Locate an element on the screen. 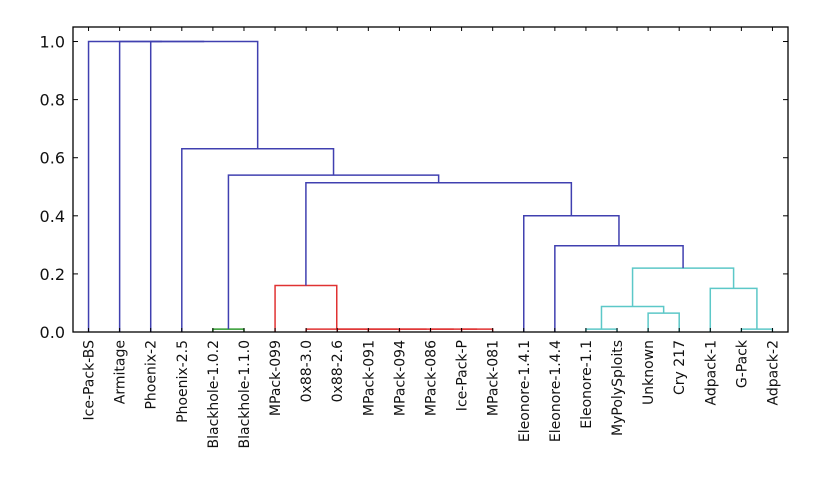  leaf-label: Ice-Pack-P is located at coordinates (463, 375).